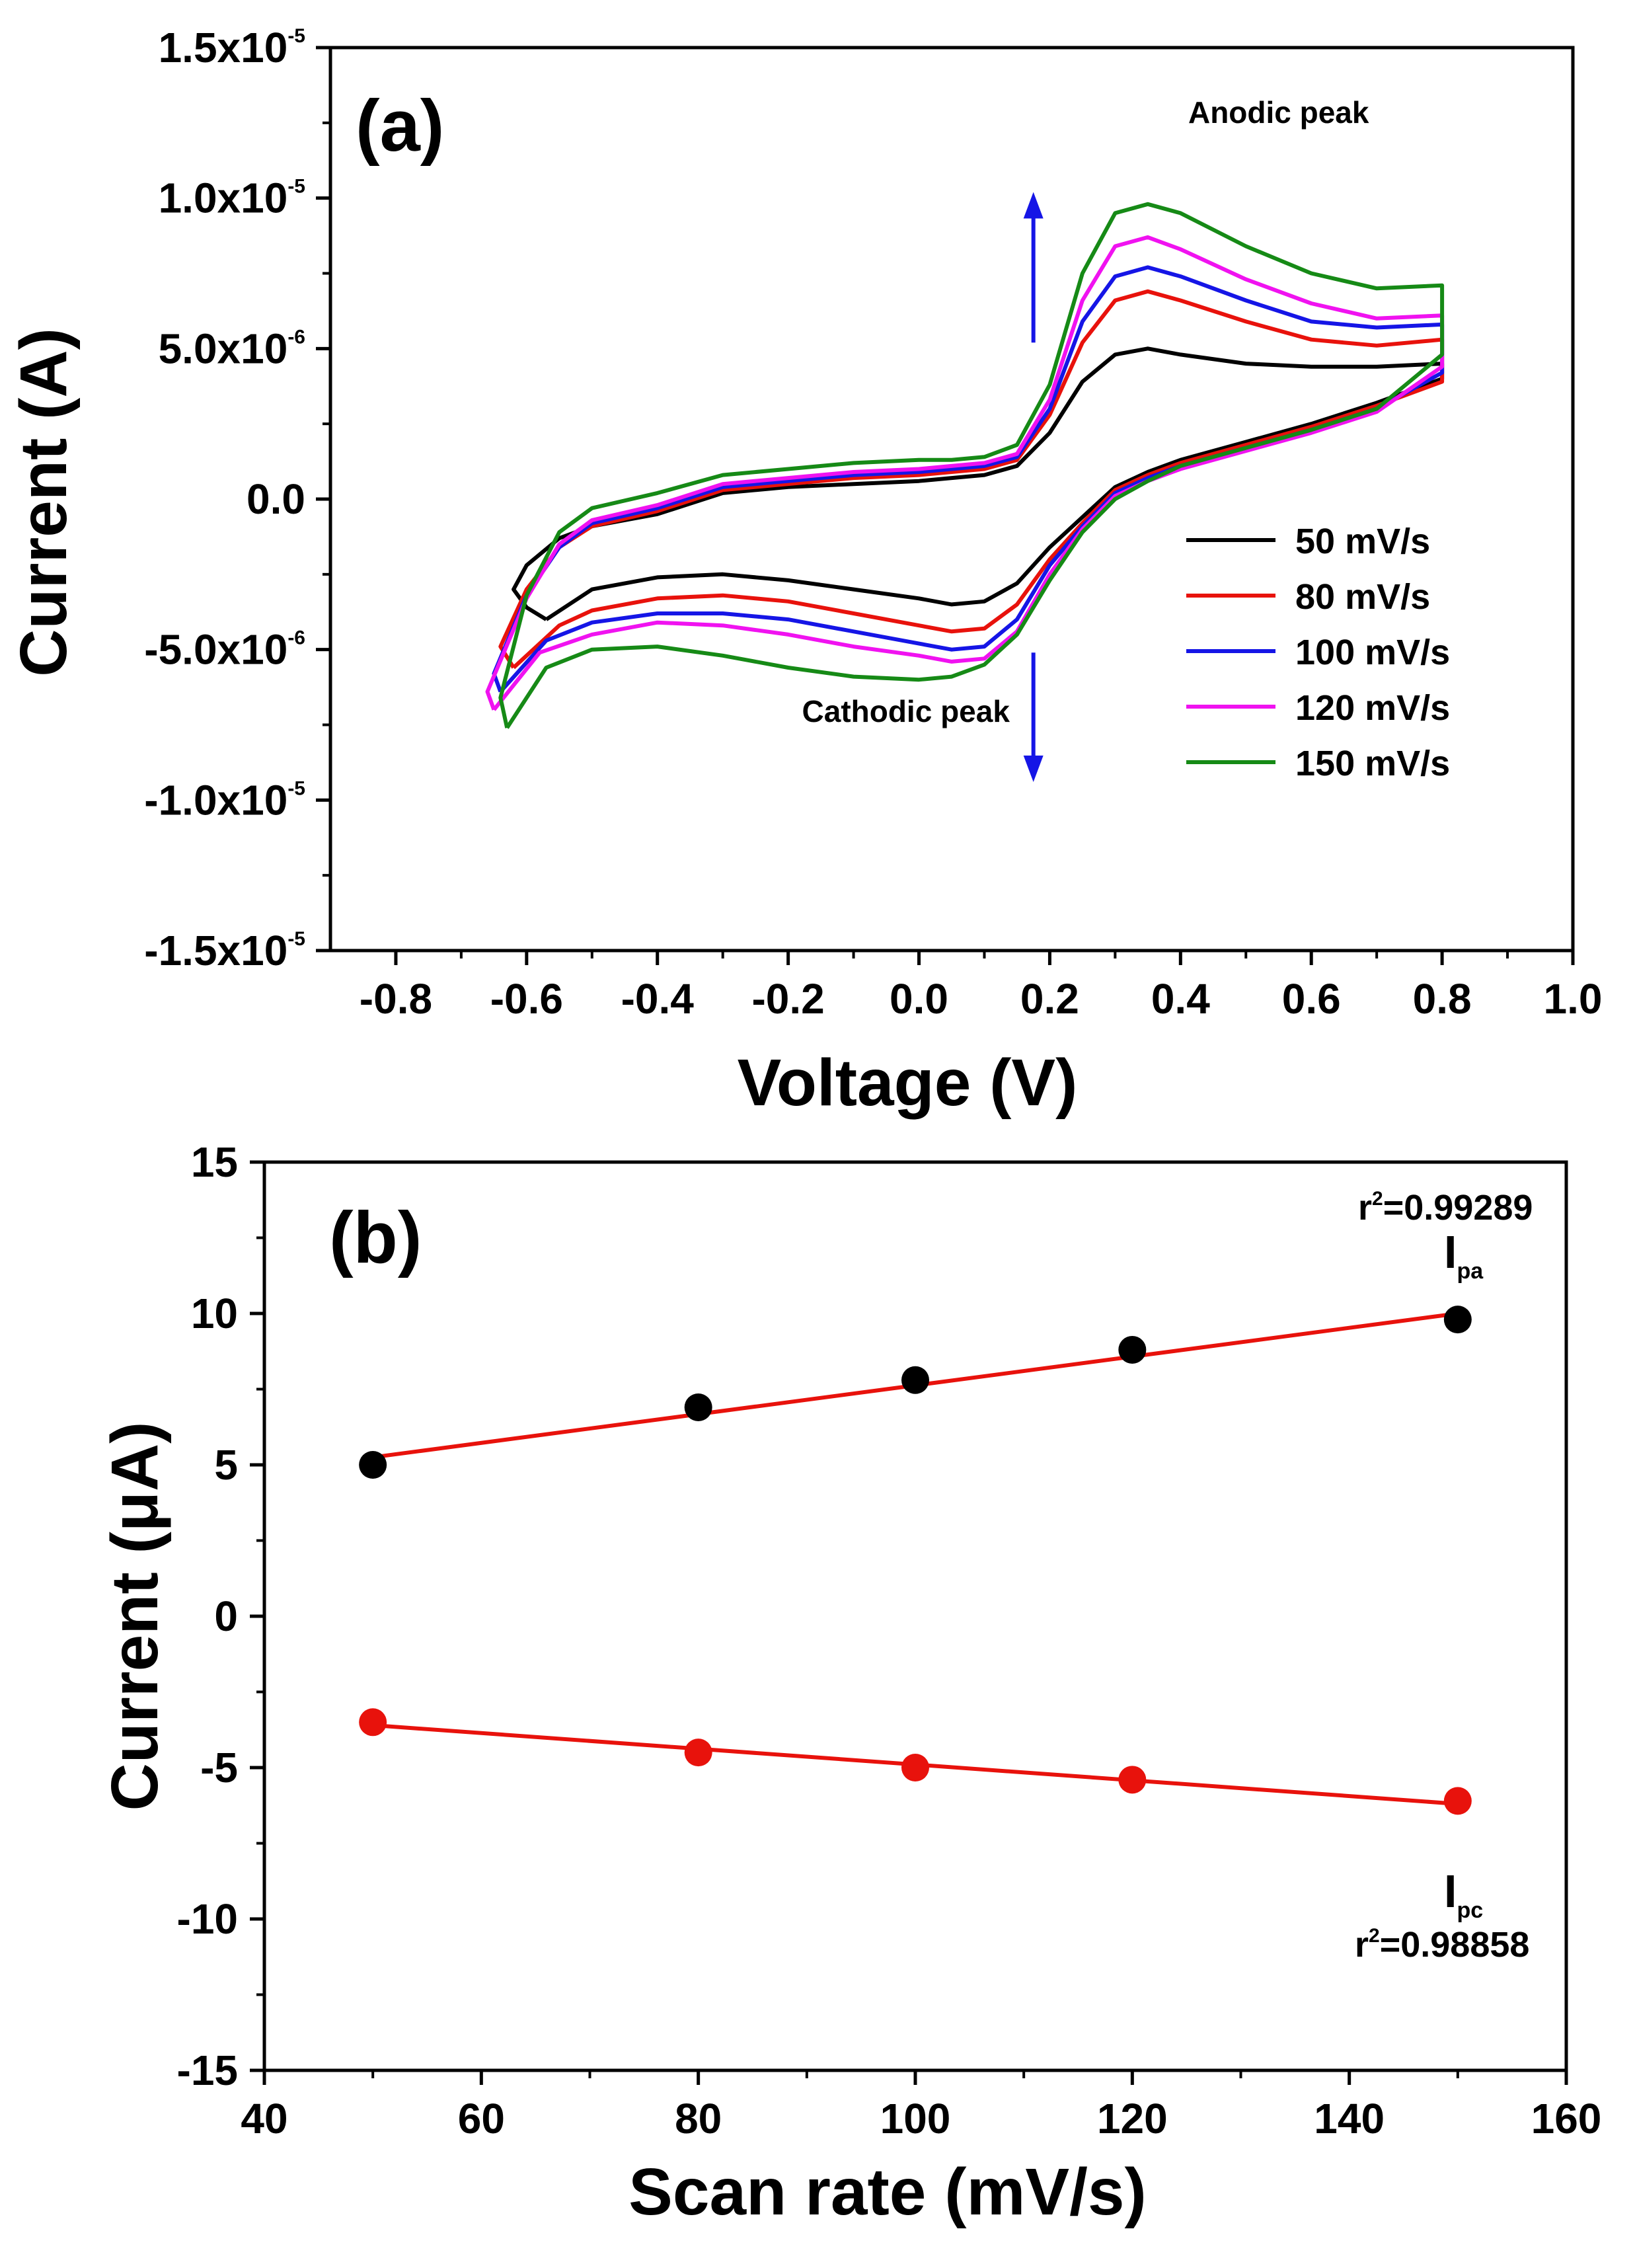 The height and width of the screenshot is (2268, 1635). What do you see at coordinates (223, 47) in the screenshot?
I see `a-y-tick-mantissa: 1.5x10` at bounding box center [223, 47].